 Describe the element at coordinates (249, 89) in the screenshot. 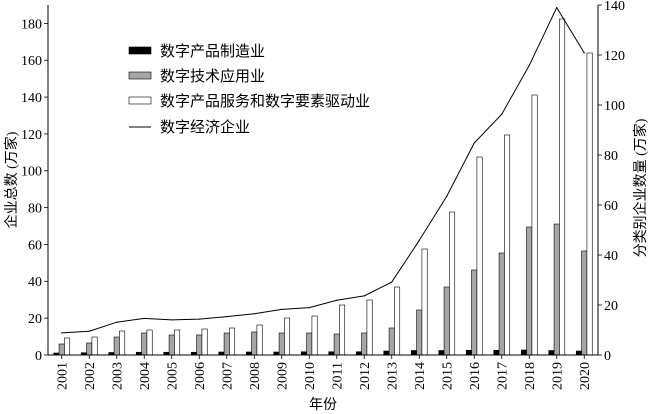

I see `legend: 数字产品制造业 数字技术应用业 数字产品服务和数字要素驱动业 数字经济企业` at that location.